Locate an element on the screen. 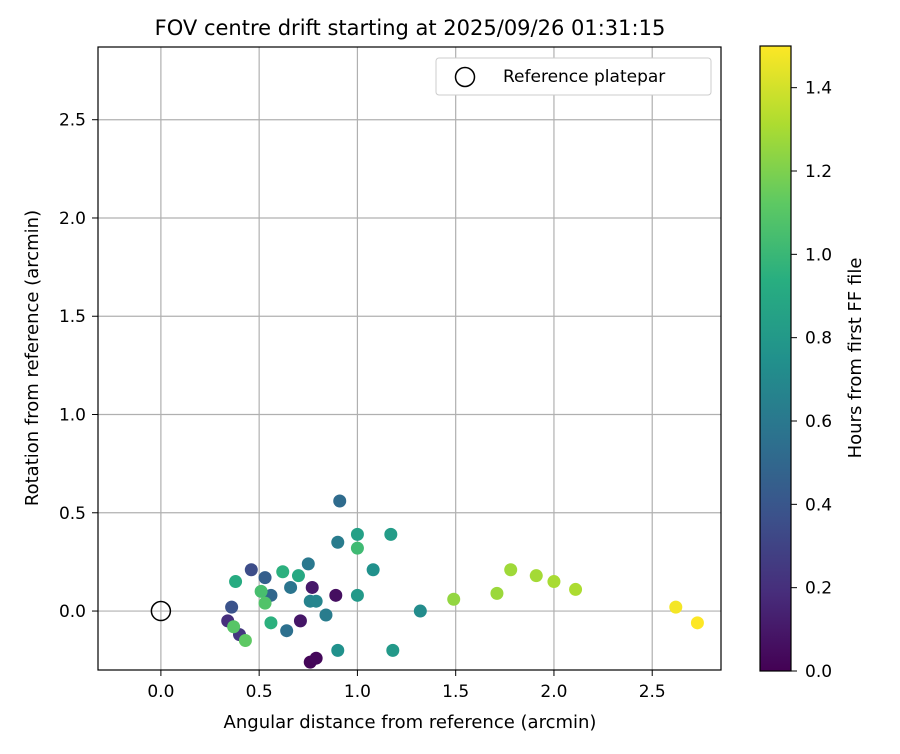 The height and width of the screenshot is (754, 900). x-tick-label: 2.5 is located at coordinates (652, 692).